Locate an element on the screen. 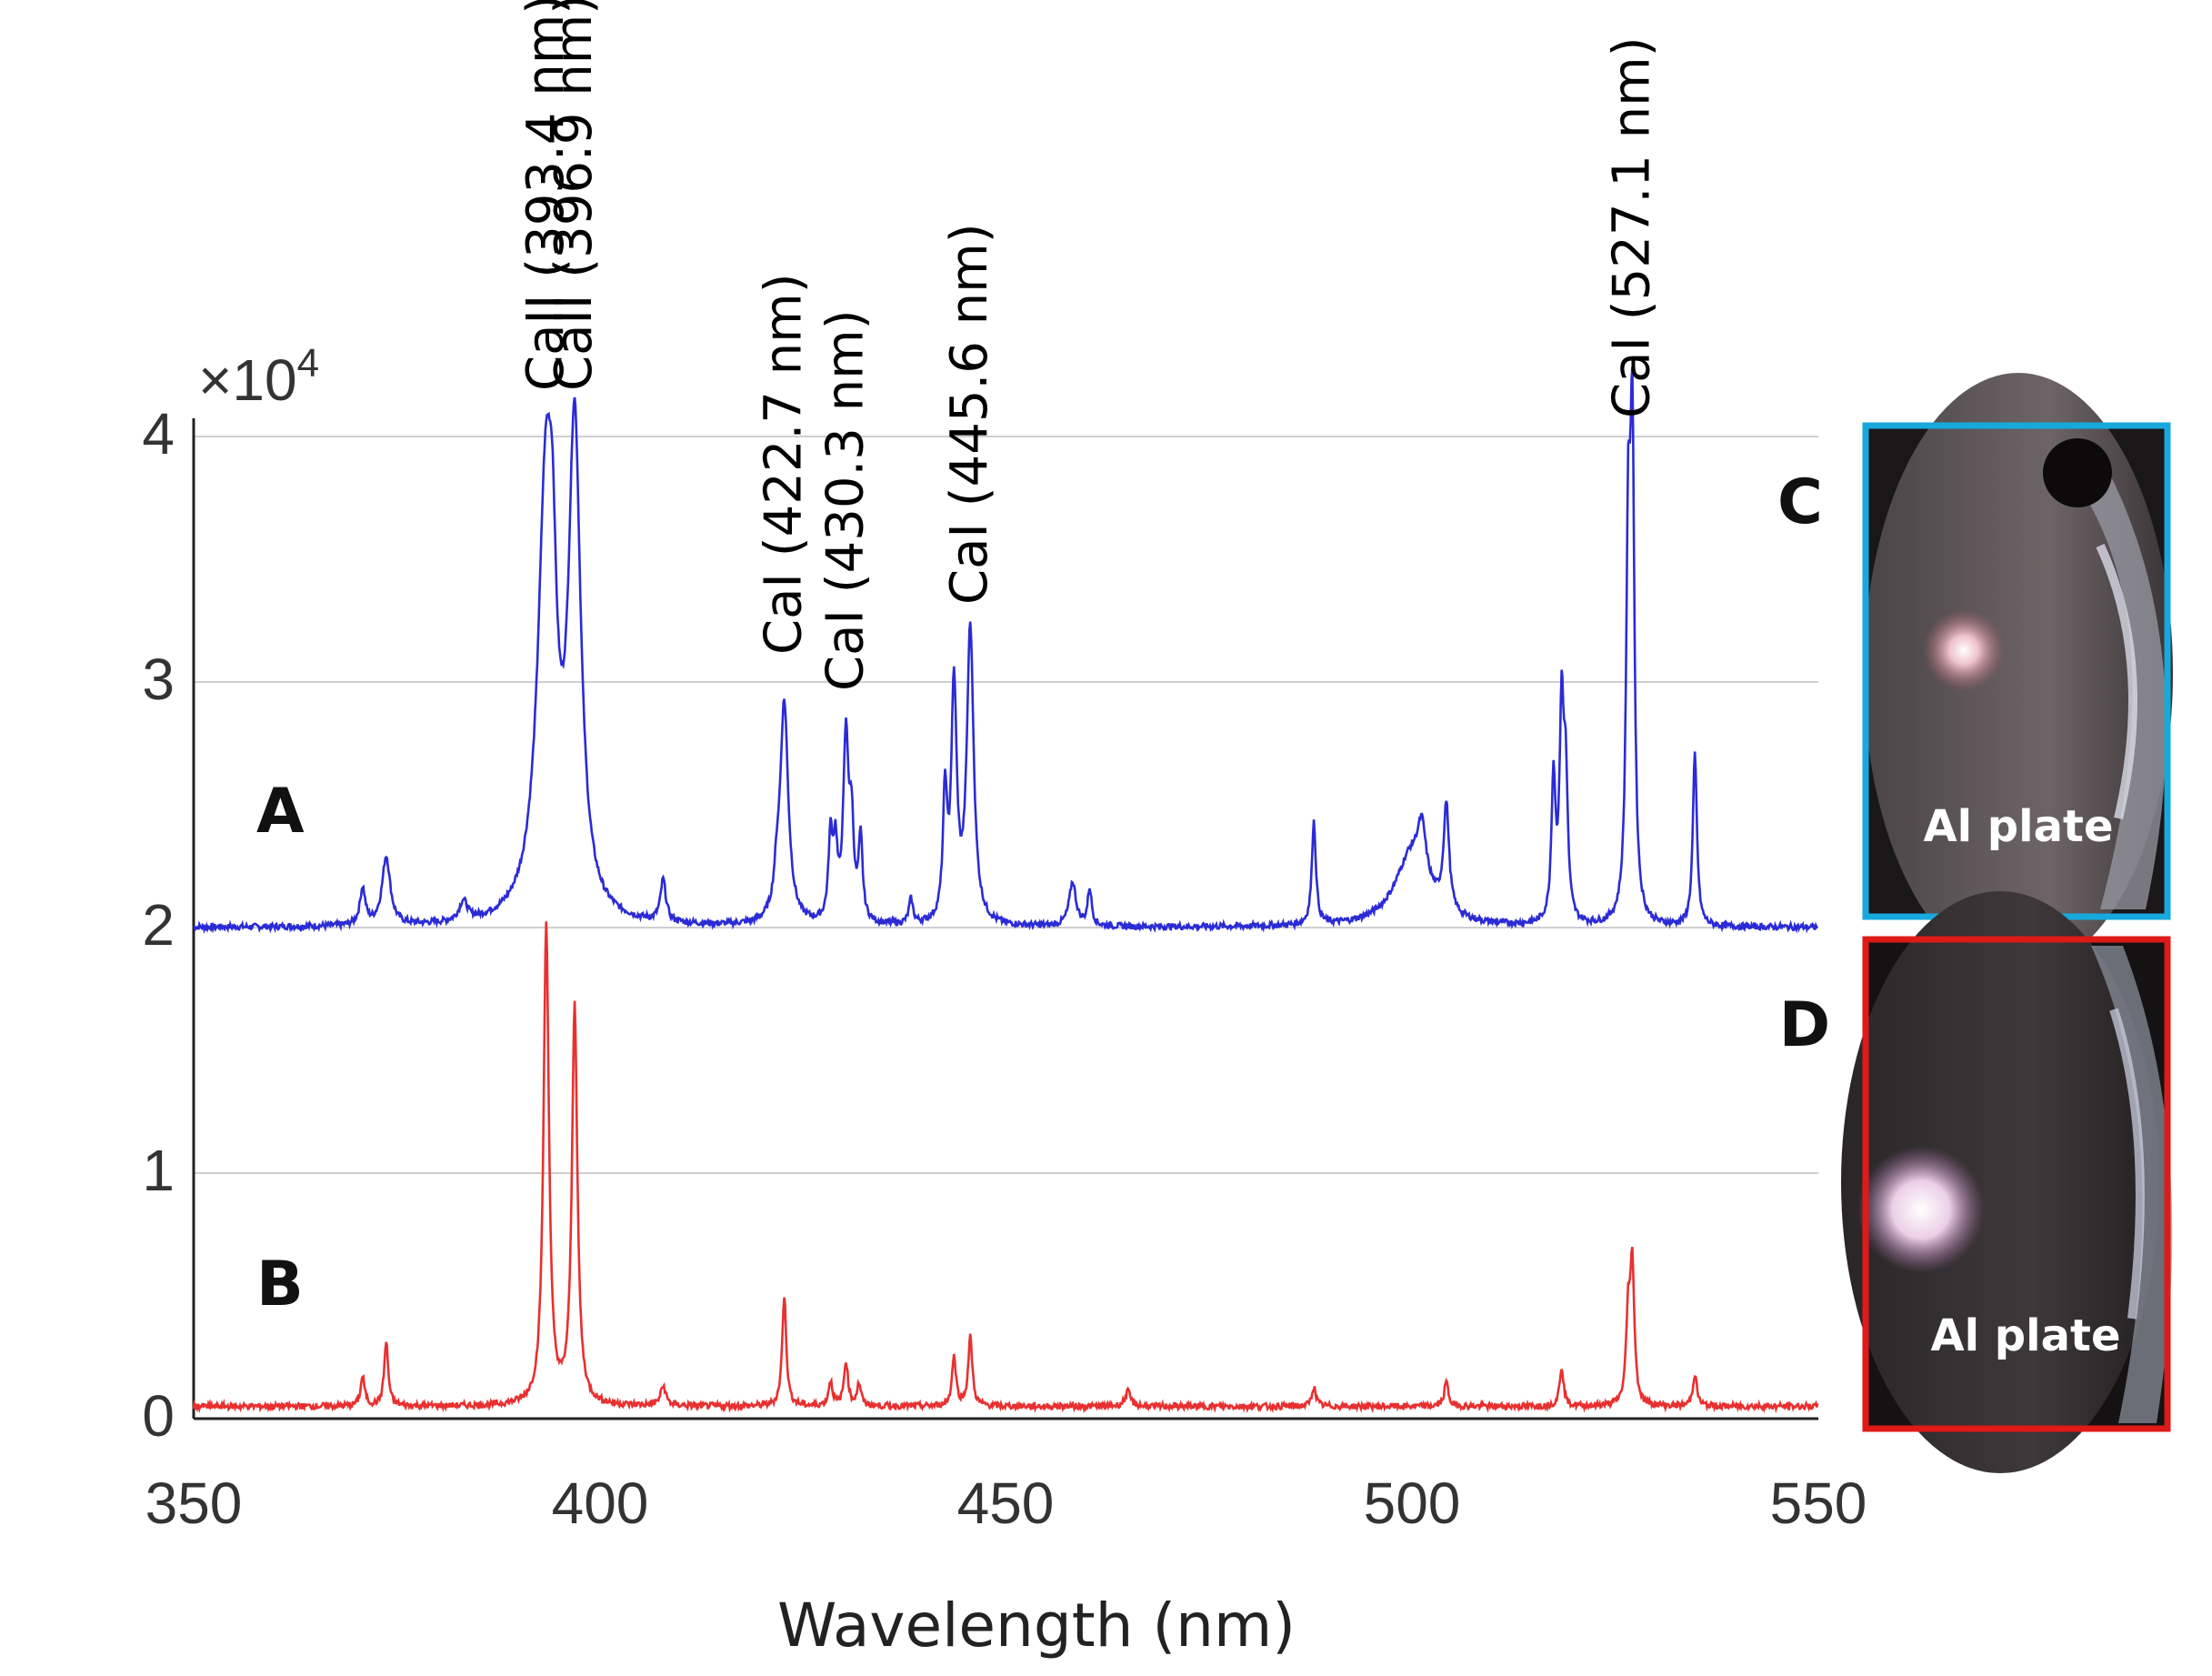  photo-letter-d: D is located at coordinates (1804, 1025).